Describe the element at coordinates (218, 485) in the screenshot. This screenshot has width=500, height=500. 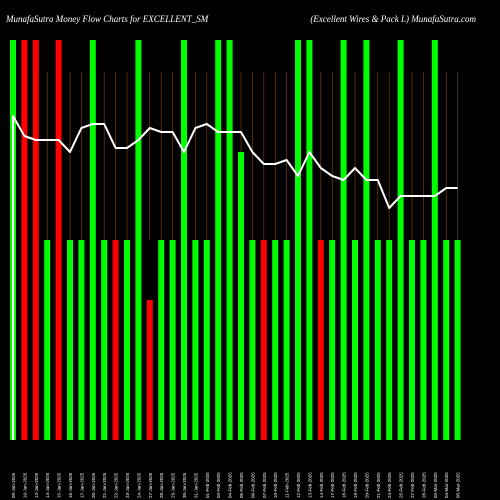
I see `x-tick-label: 03-Feb-2025` at that location.